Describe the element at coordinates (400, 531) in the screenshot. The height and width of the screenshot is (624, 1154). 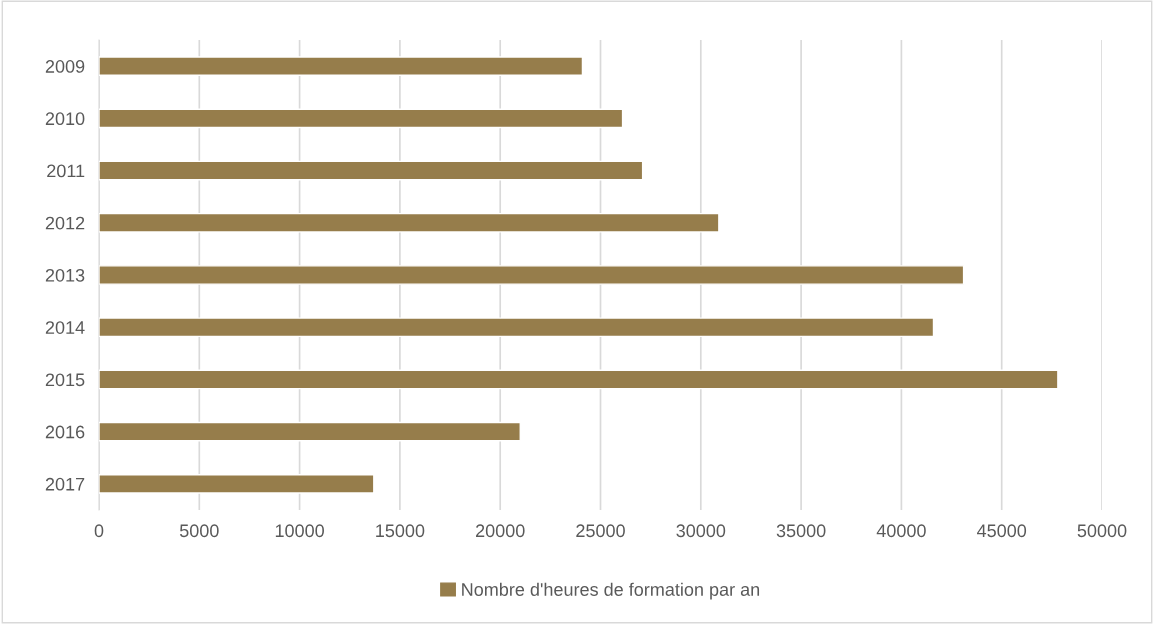
I see `x-tick-label: 15000` at that location.